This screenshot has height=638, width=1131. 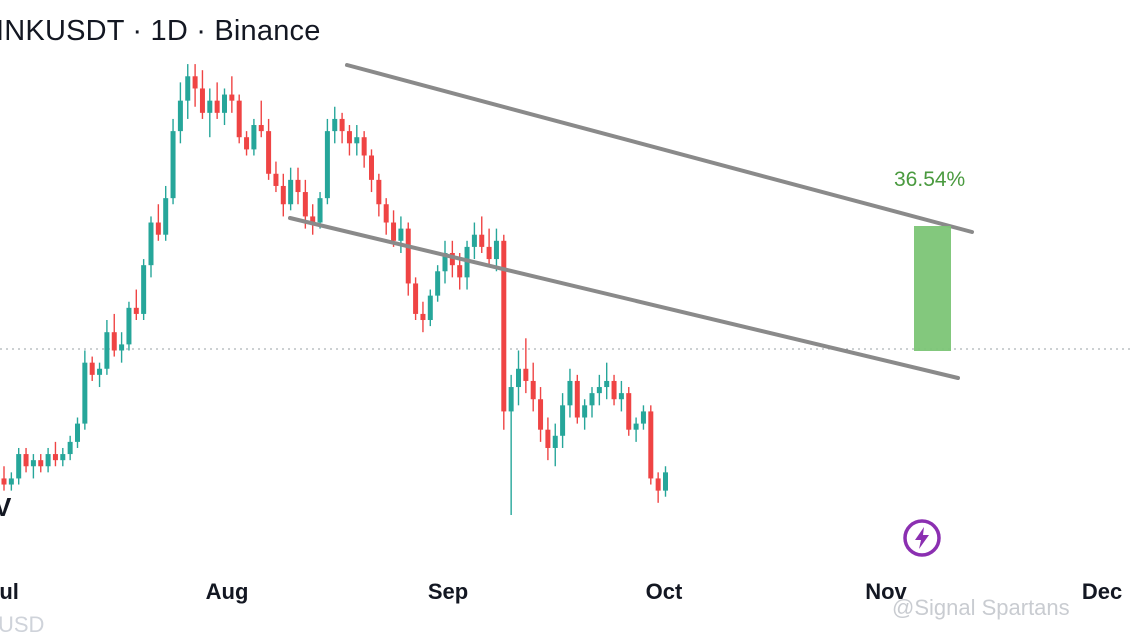 I want to click on edge-letter-fragment: V, so click(x=6, y=507).